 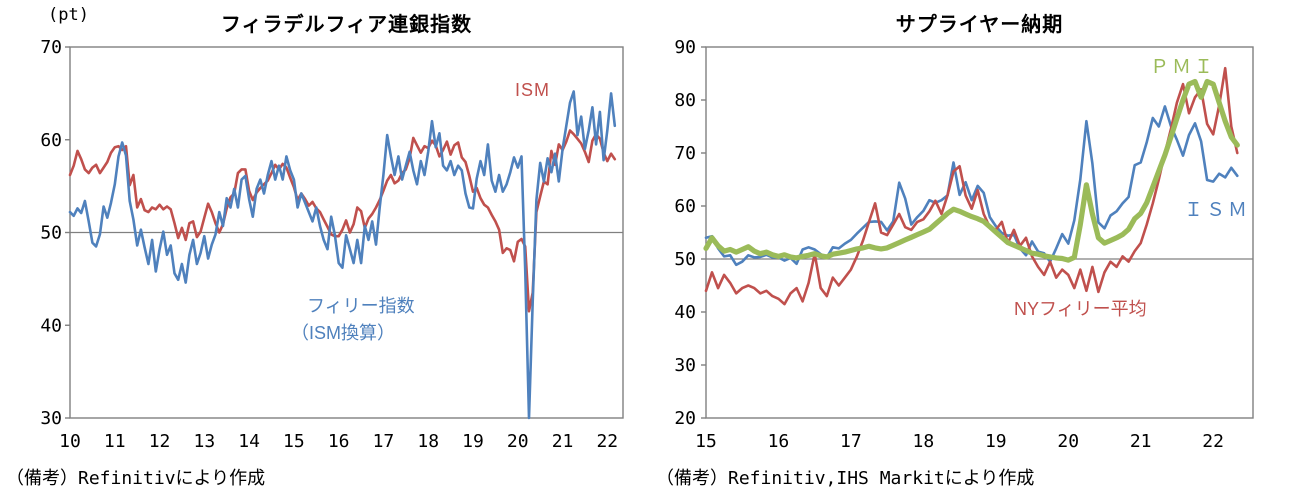 What do you see at coordinates (204, 441) in the screenshot?
I see `x-tick-label: 13` at bounding box center [204, 441].